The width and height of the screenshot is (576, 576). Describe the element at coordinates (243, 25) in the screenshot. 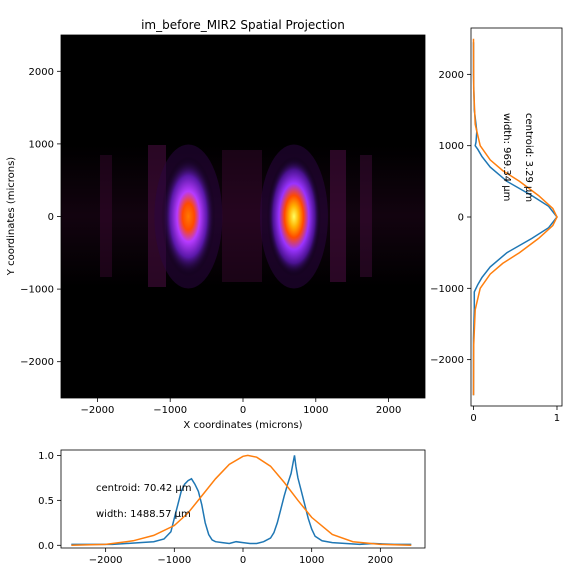

I see `chart-title: im_before_MIR2 Spatial Projection` at that location.